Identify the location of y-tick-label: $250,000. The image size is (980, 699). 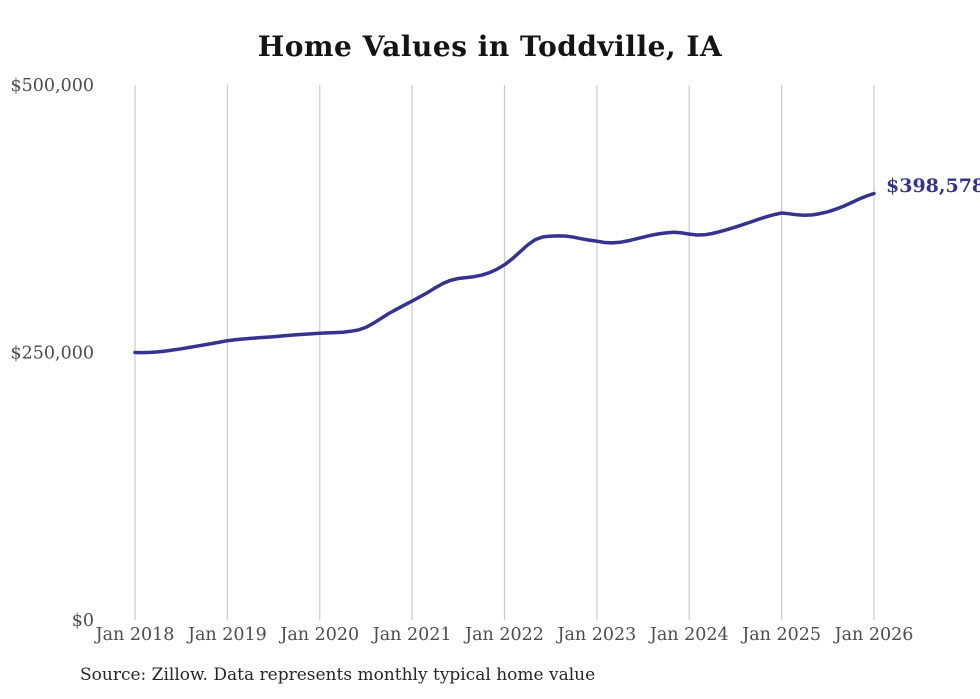
(52, 354).